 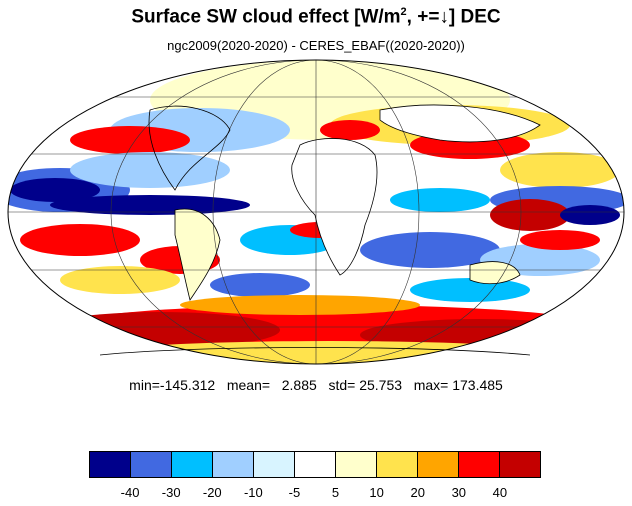 What do you see at coordinates (253, 492) in the screenshot?
I see `colorbar-tick-label: -10` at bounding box center [253, 492].